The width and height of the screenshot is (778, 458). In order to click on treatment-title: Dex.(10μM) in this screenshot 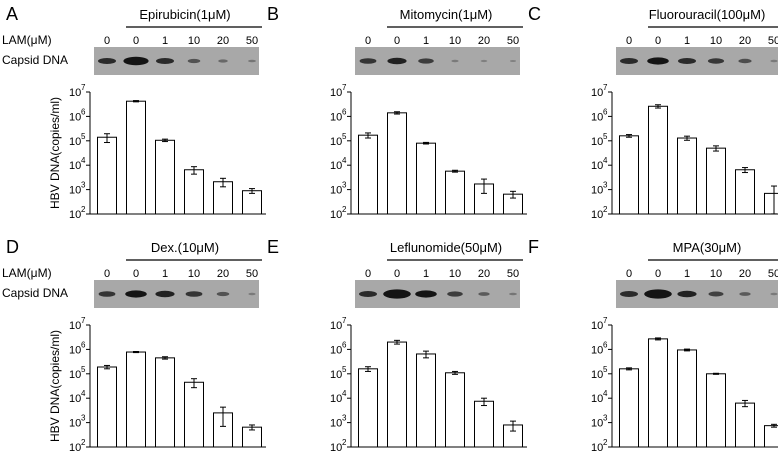, I will do `click(185, 247)`.